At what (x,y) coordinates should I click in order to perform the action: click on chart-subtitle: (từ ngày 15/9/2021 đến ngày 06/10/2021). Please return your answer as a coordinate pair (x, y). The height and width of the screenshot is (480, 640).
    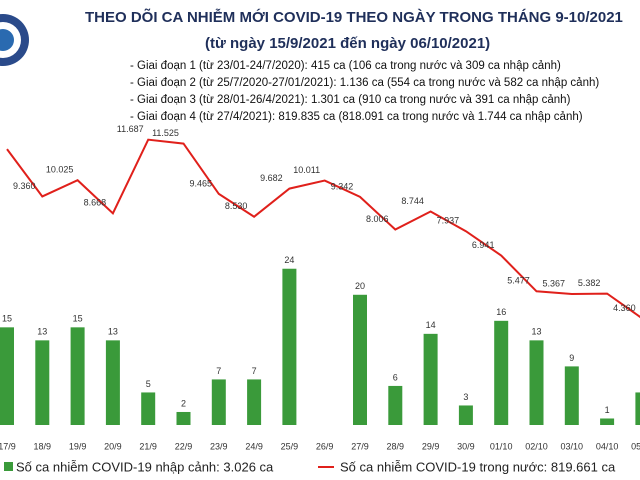
    Looking at the image, I should click on (347, 43).